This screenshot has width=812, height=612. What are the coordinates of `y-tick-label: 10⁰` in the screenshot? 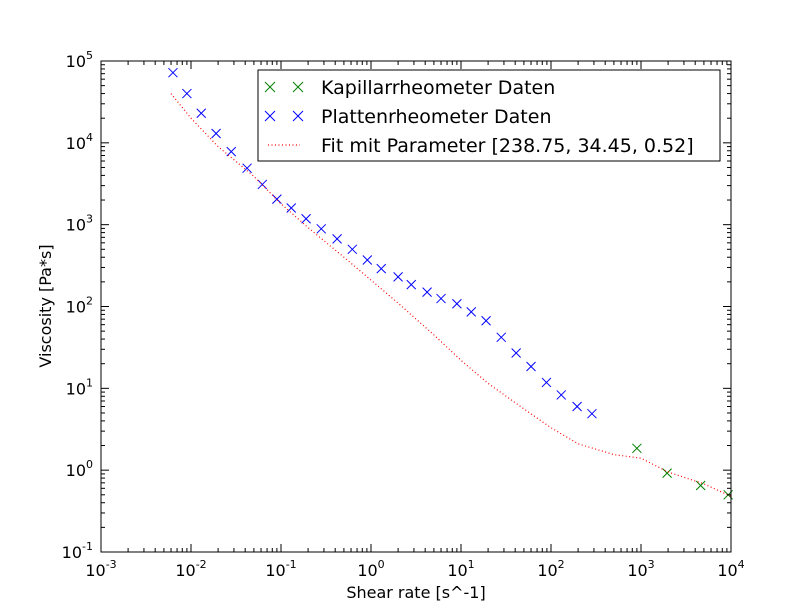 It's located at (79, 469).